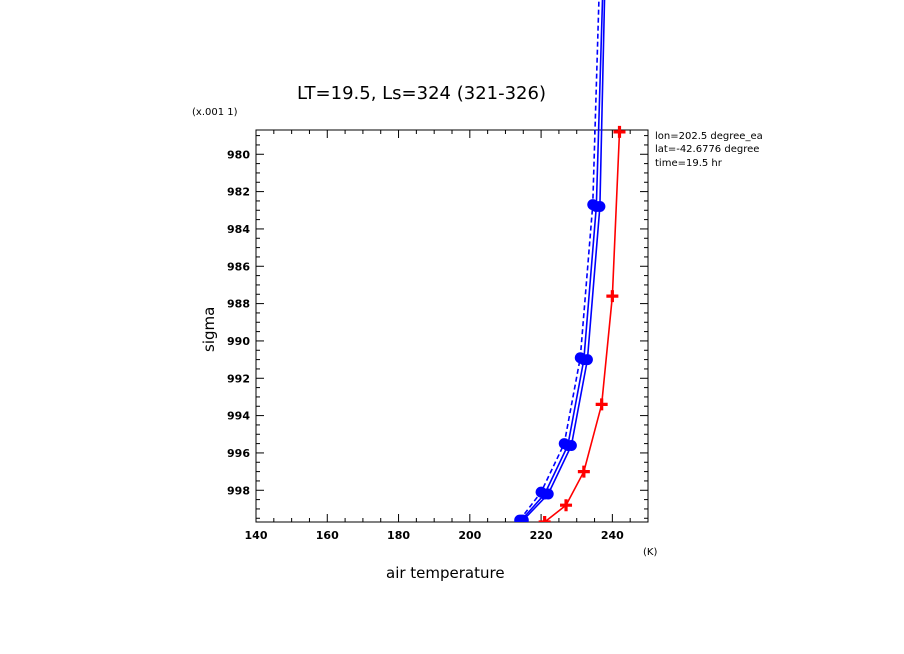  I want to click on annotation-time: time=19.5 hr, so click(689, 163).